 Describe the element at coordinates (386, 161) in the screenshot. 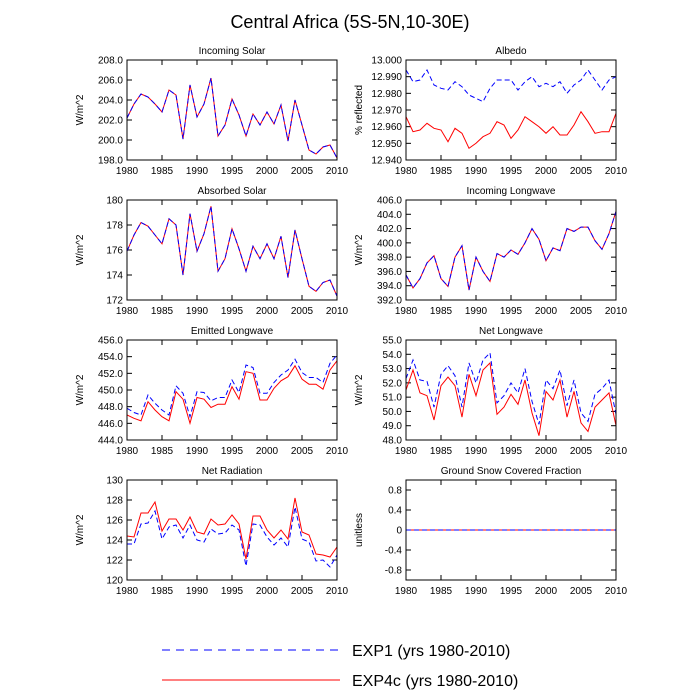

I see `y-tick-label: 12.940` at that location.